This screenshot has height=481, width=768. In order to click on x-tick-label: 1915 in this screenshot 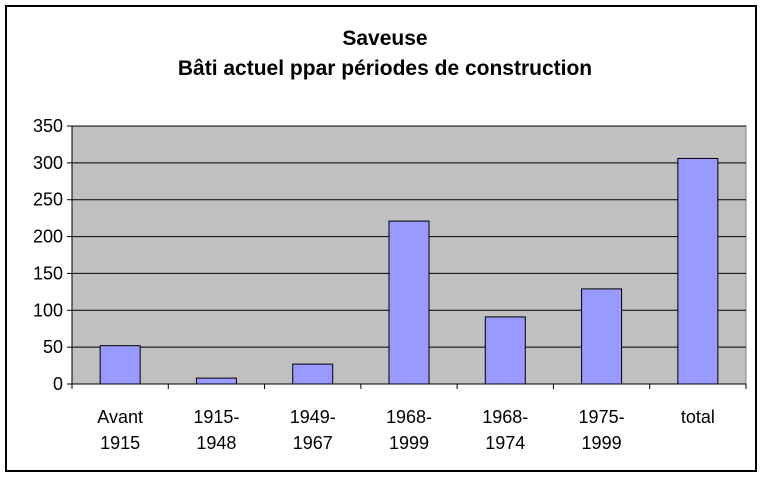, I will do `click(120, 443)`.